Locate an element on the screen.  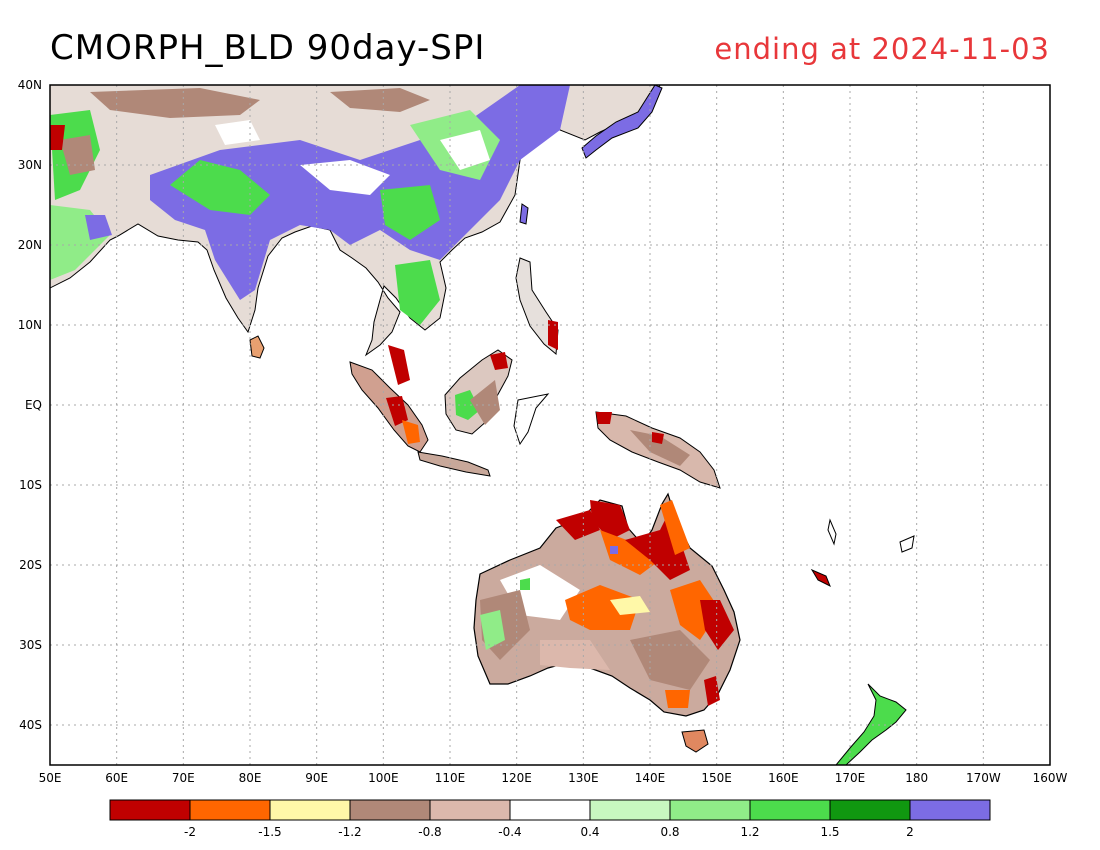
legend-label: 1.2 is located at coordinates (749, 832).